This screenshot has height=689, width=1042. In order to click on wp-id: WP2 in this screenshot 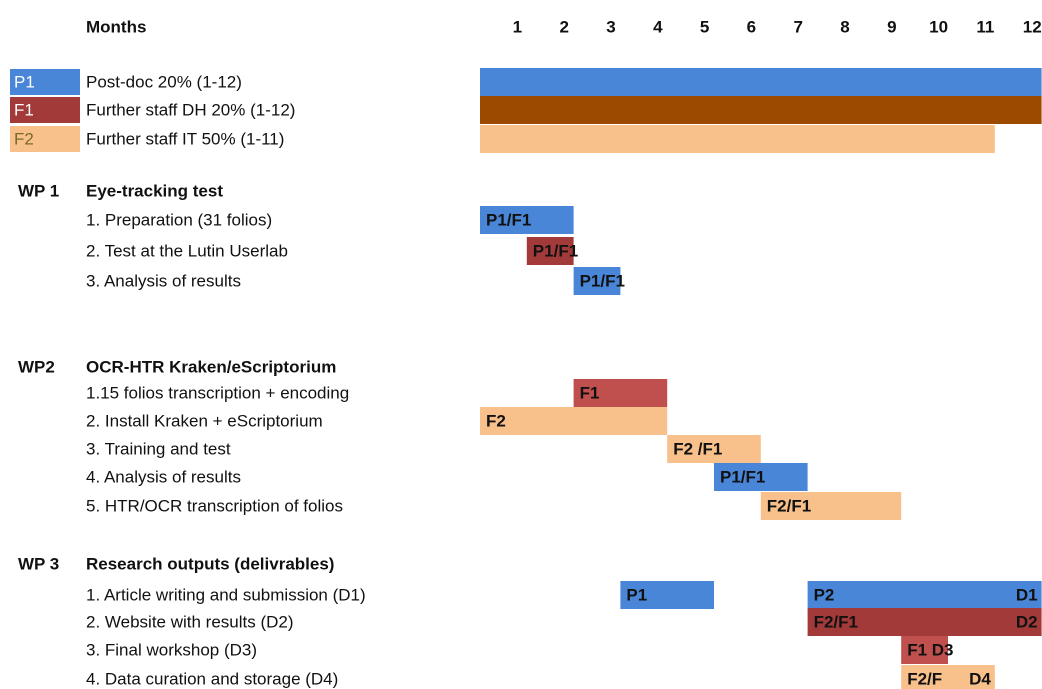, I will do `click(36, 366)`.